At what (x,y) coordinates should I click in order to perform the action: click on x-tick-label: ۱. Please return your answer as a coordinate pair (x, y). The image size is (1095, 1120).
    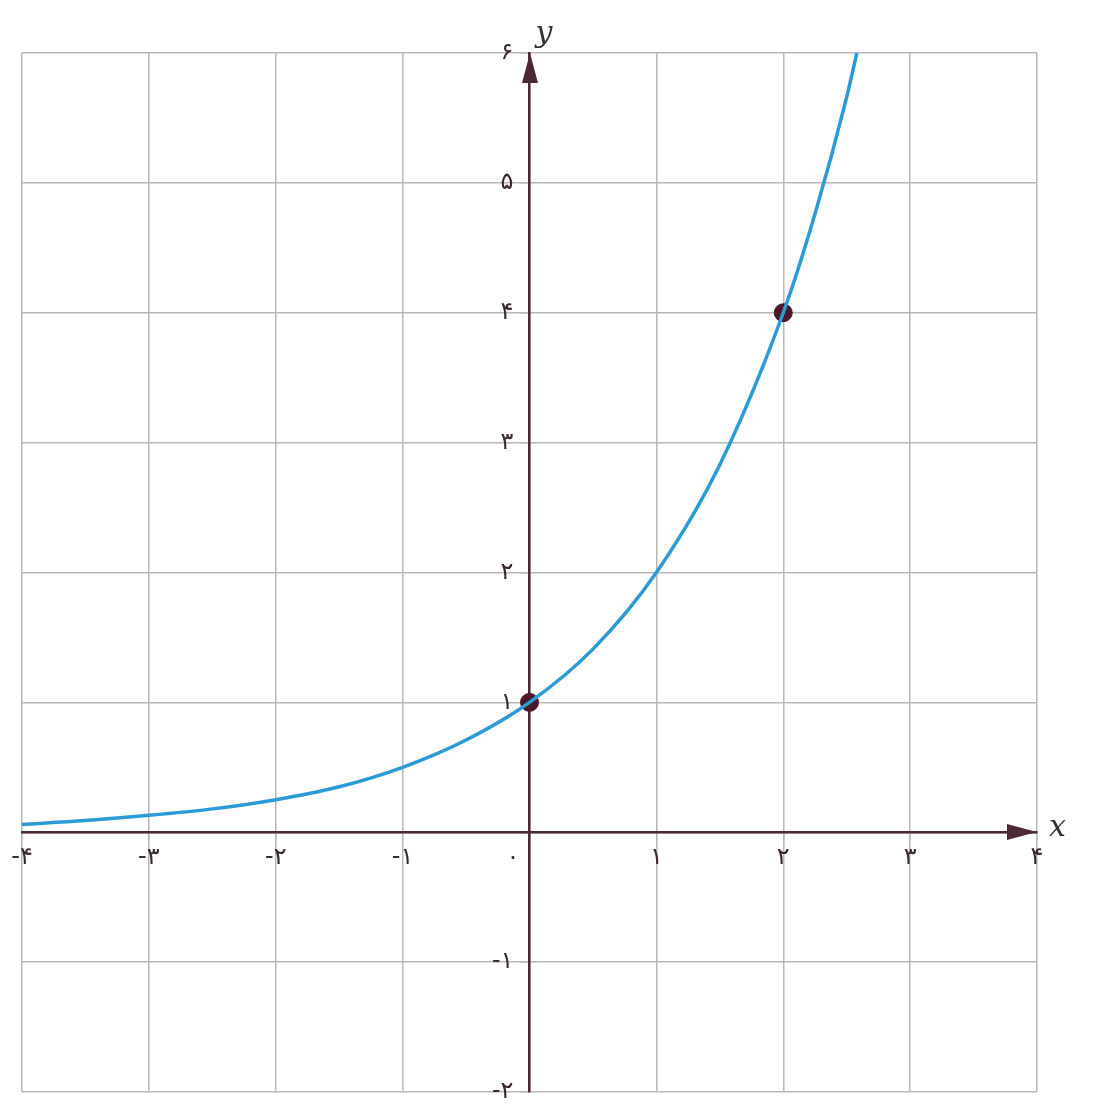
    Looking at the image, I should click on (656, 856).